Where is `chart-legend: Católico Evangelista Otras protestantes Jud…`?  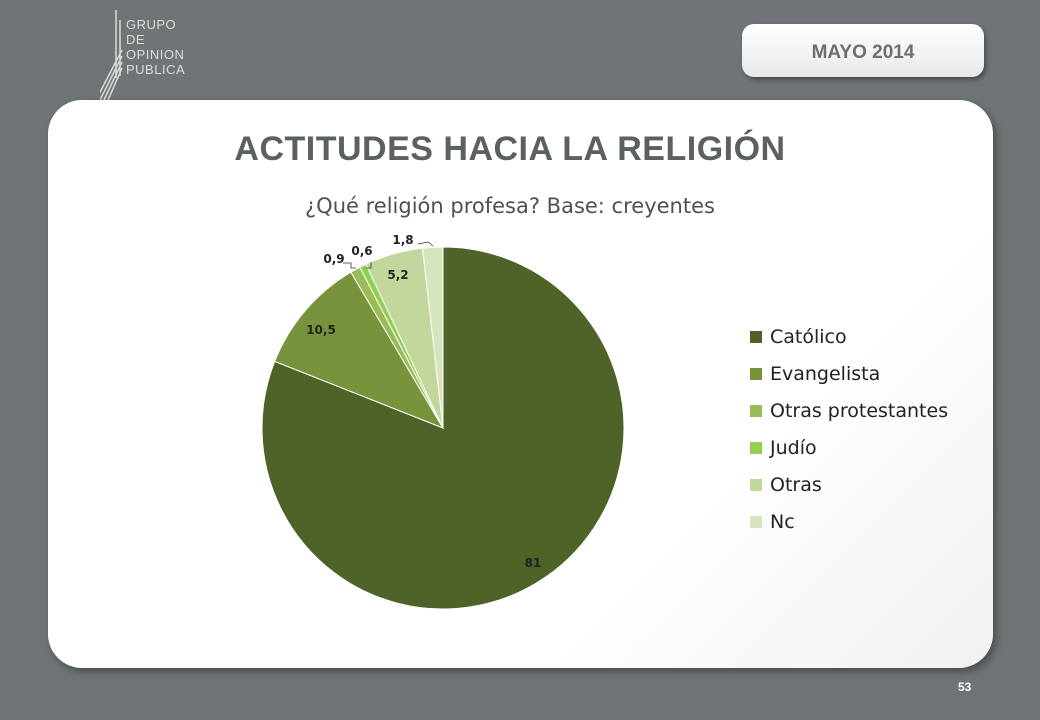 chart-legend: Católico Evangelista Otras protestantes Jud… is located at coordinates (849, 429).